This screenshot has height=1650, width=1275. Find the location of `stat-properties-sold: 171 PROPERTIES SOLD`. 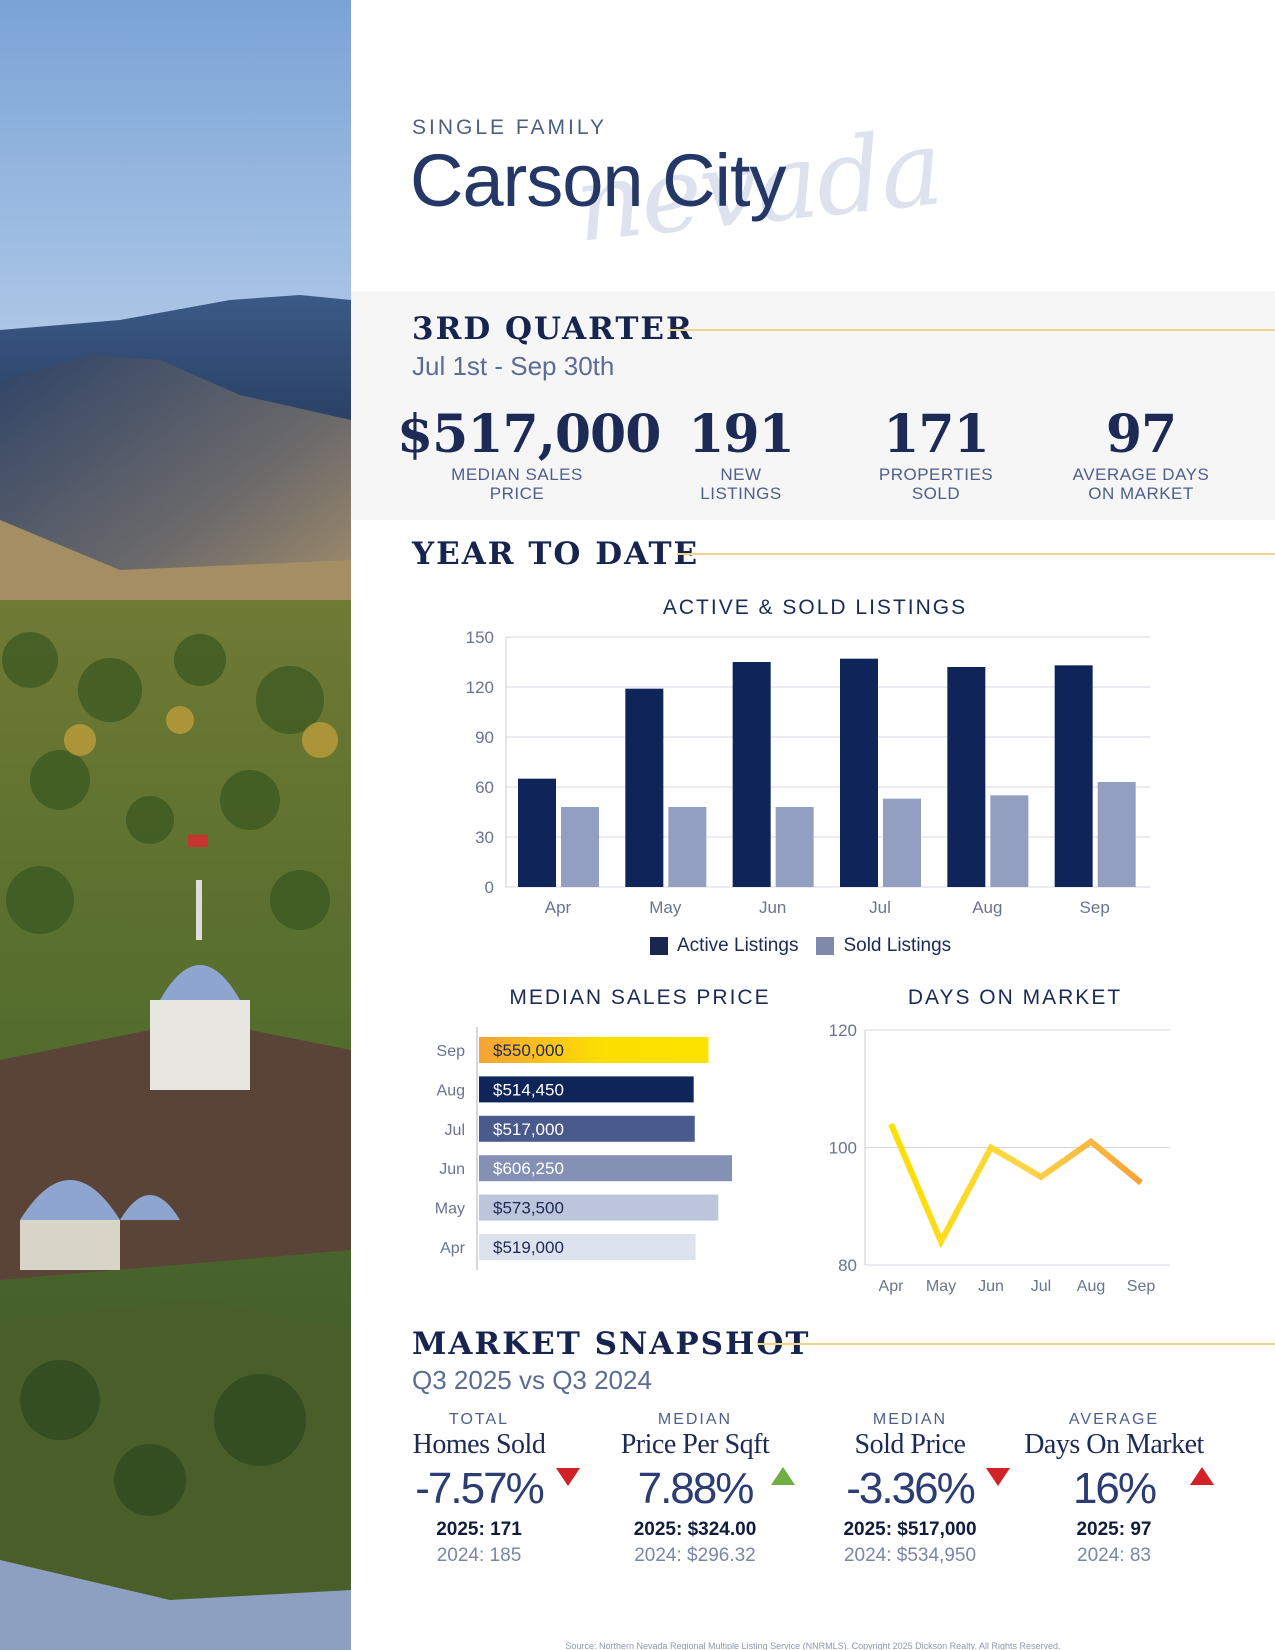

stat-properties-sold: 171 PROPERTIES SOLD is located at coordinates (936, 454).